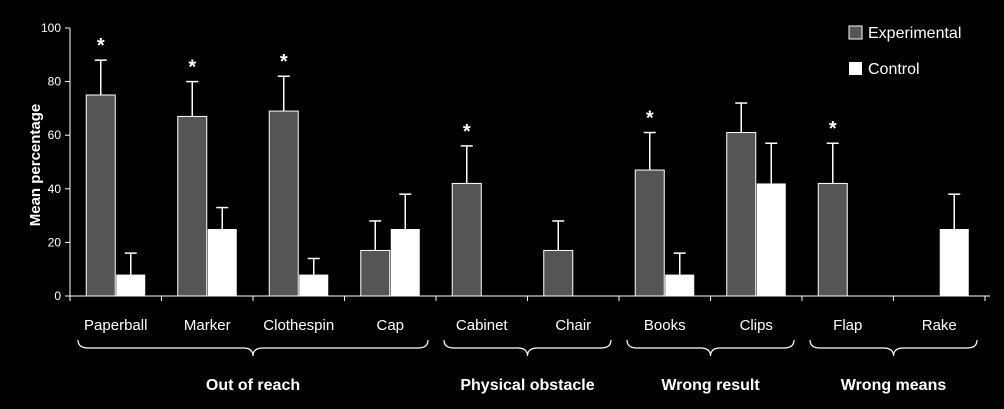 This screenshot has height=409, width=1004. I want to click on x-tick-label-cabinet: Cabinet, so click(482, 325).